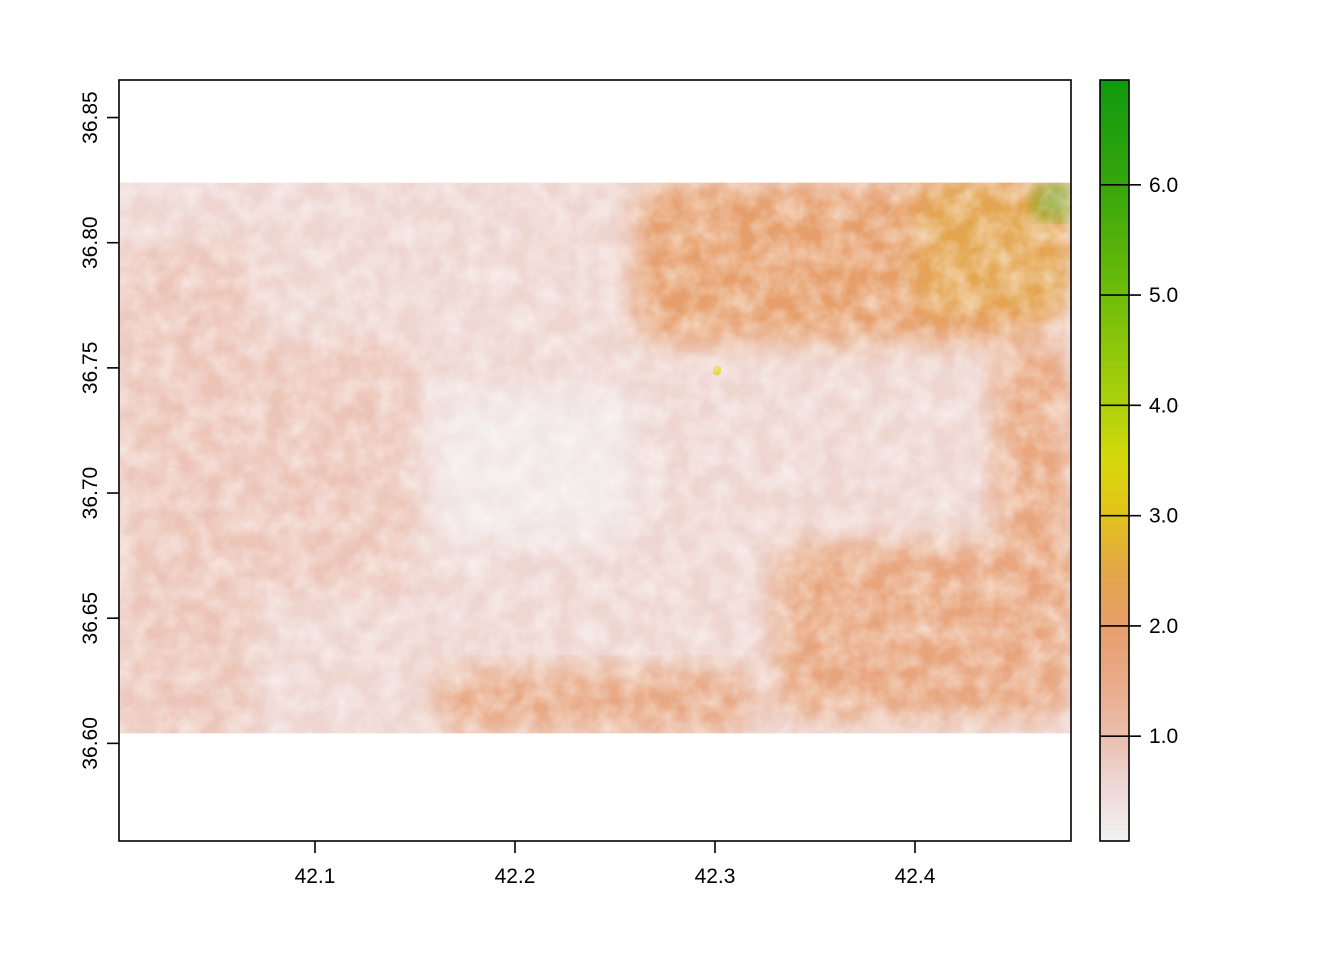 The width and height of the screenshot is (1344, 960). I want to click on legend-tick-label: 5.0, so click(1163, 295).